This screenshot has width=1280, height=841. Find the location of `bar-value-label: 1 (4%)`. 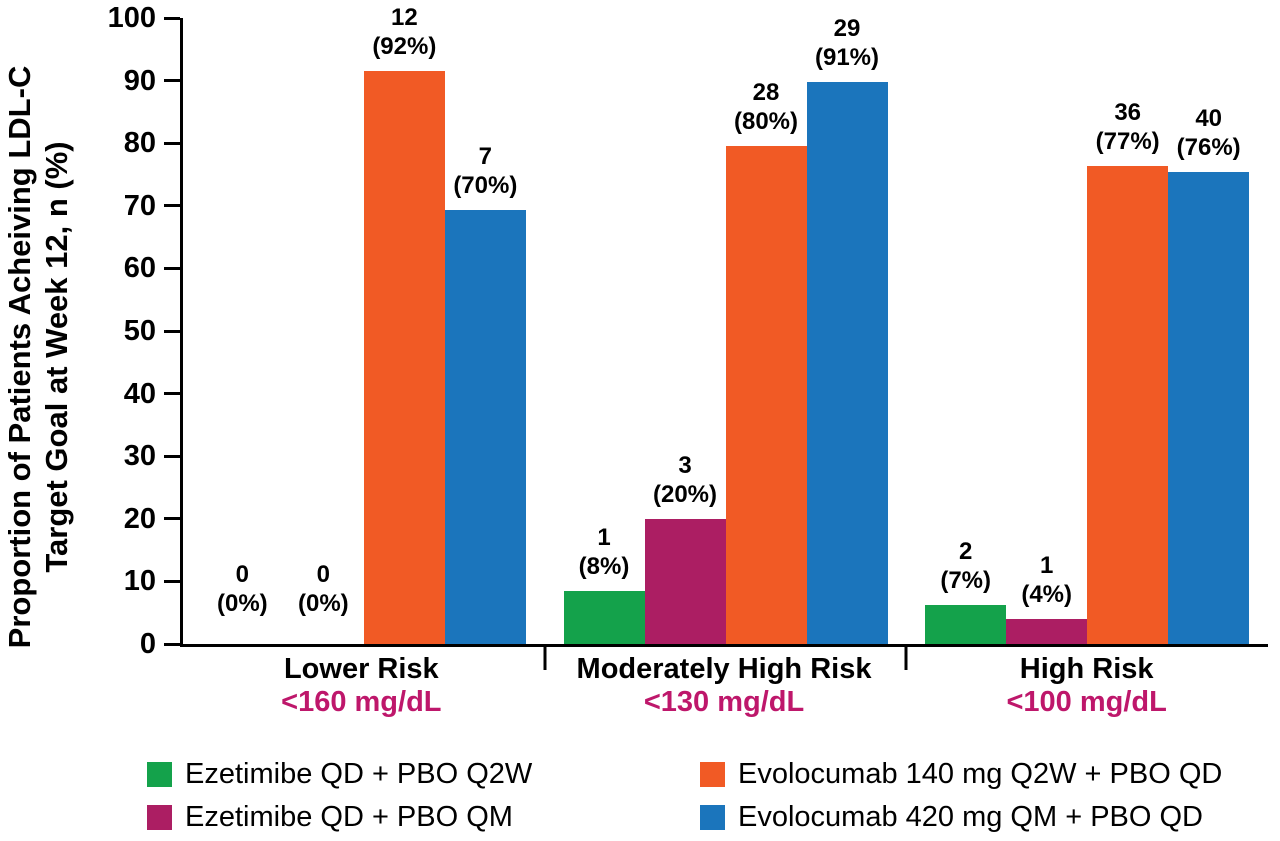

bar-value-label: 1 (4%) is located at coordinates (1046, 580).